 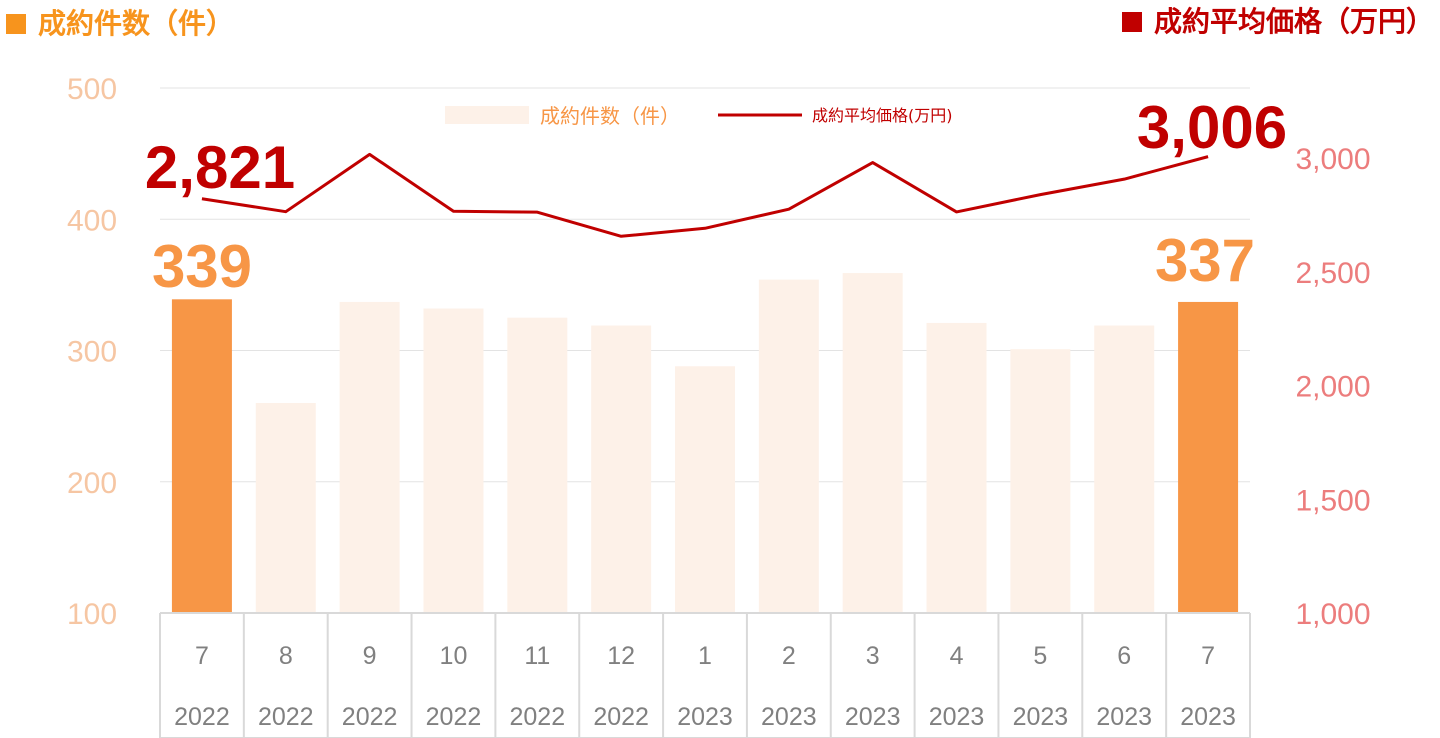 What do you see at coordinates (610, 116) in the screenshot?
I see `legend-bar-label: 成約件数（件）` at bounding box center [610, 116].